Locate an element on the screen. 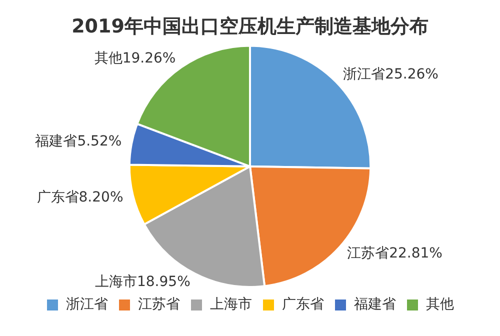 This screenshot has width=500, height=336. category-label: 浙江省25.26% is located at coordinates (390, 74).